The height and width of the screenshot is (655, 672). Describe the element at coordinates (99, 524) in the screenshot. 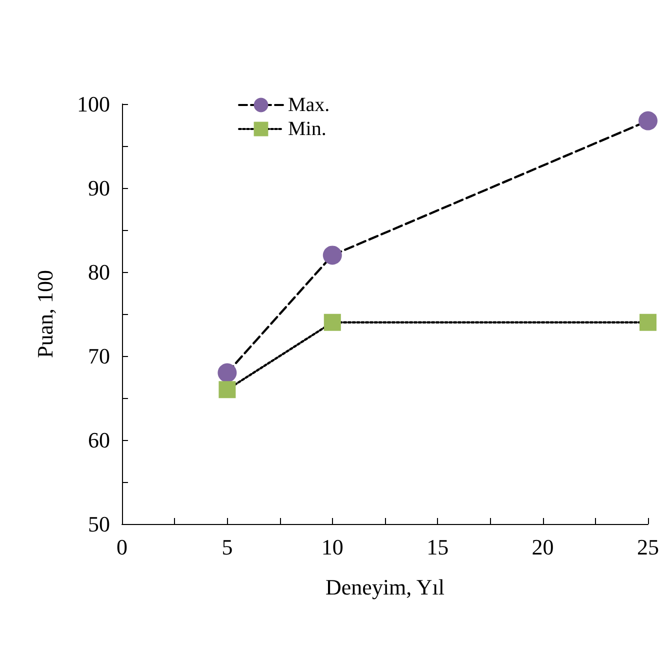

I see `y-tick-label: 50` at that location.